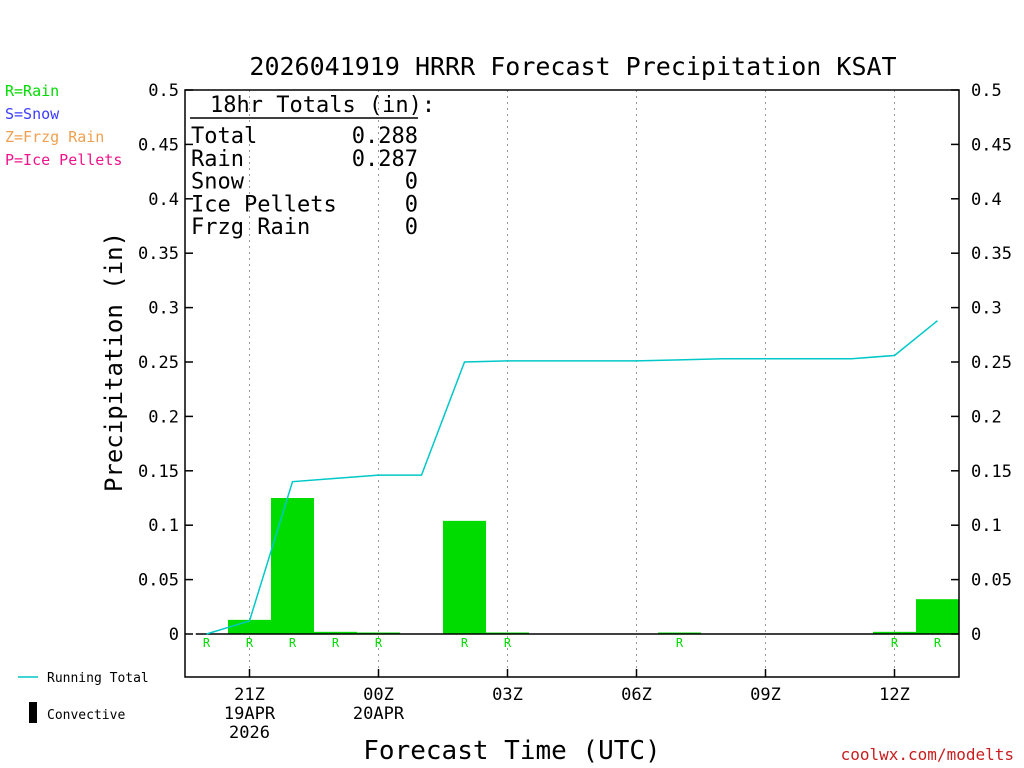 The image size is (1024, 768). What do you see at coordinates (250, 227) in the screenshot?
I see `totals-row-label: Frzg Rain` at bounding box center [250, 227].